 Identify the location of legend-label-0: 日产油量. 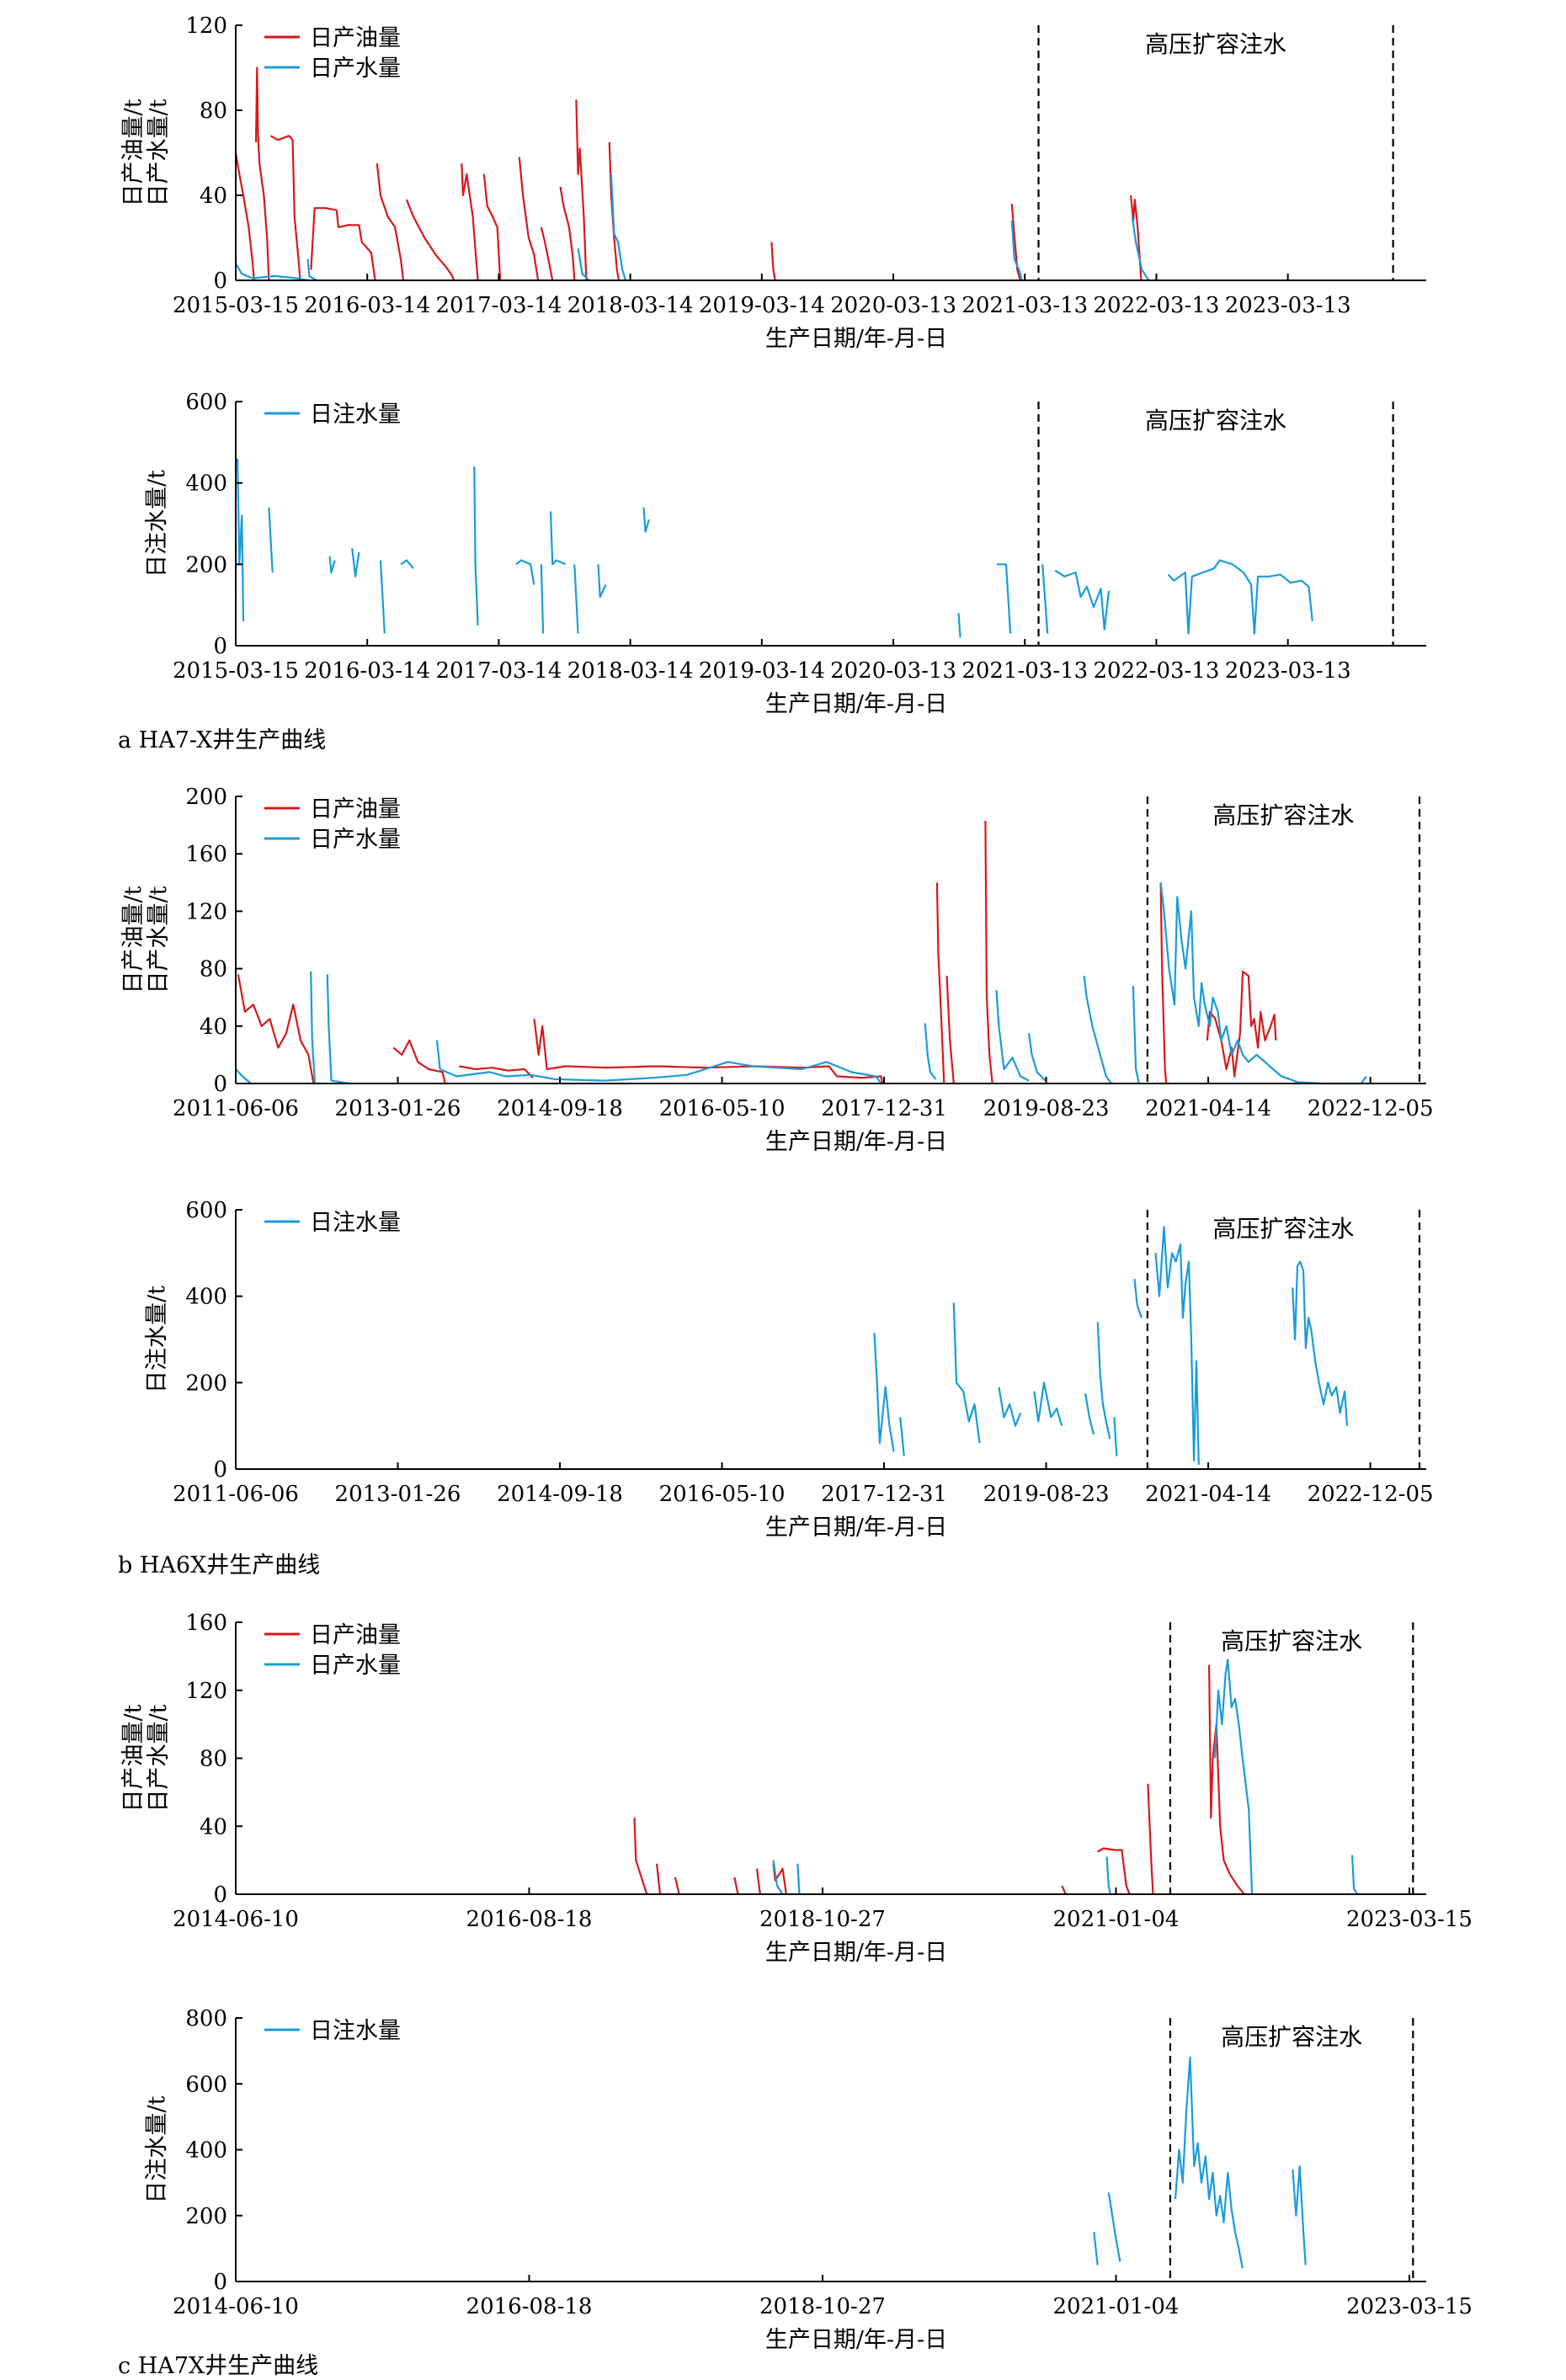
(355, 38).